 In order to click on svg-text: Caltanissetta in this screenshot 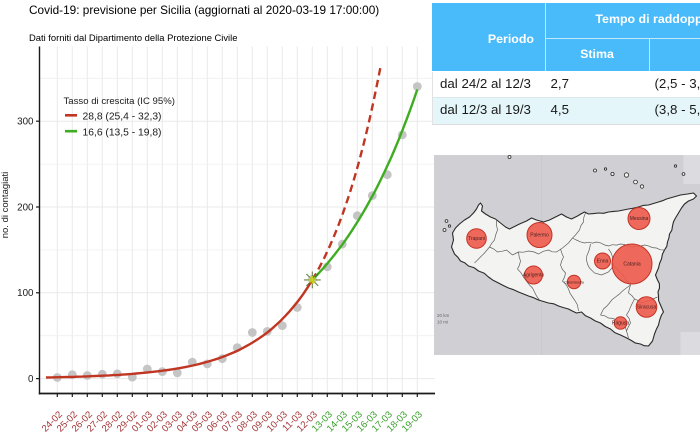, I will do `click(574, 283)`.